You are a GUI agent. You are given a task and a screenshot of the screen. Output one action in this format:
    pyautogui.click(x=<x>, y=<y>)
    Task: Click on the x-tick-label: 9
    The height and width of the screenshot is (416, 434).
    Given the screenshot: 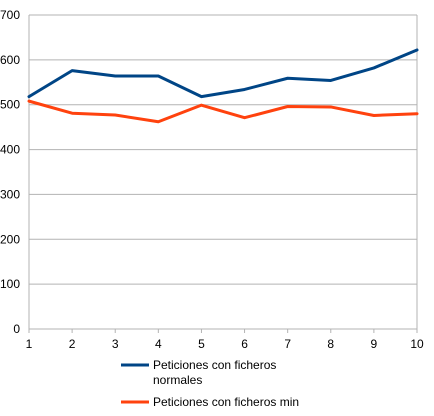 What is the action you would take?
    pyautogui.click(x=374, y=344)
    